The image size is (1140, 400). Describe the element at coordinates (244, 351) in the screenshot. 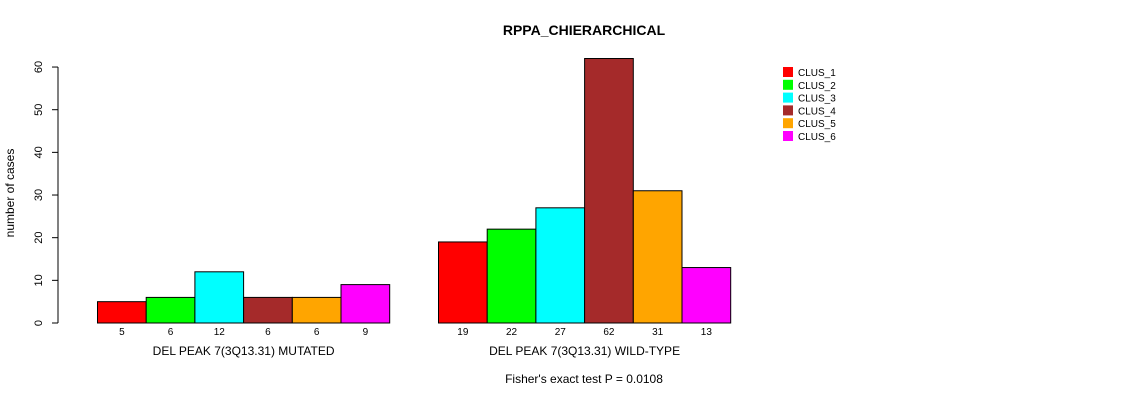

I see `group-label: DEL PEAK 7(3Q13.31) MUTATED` at that location.